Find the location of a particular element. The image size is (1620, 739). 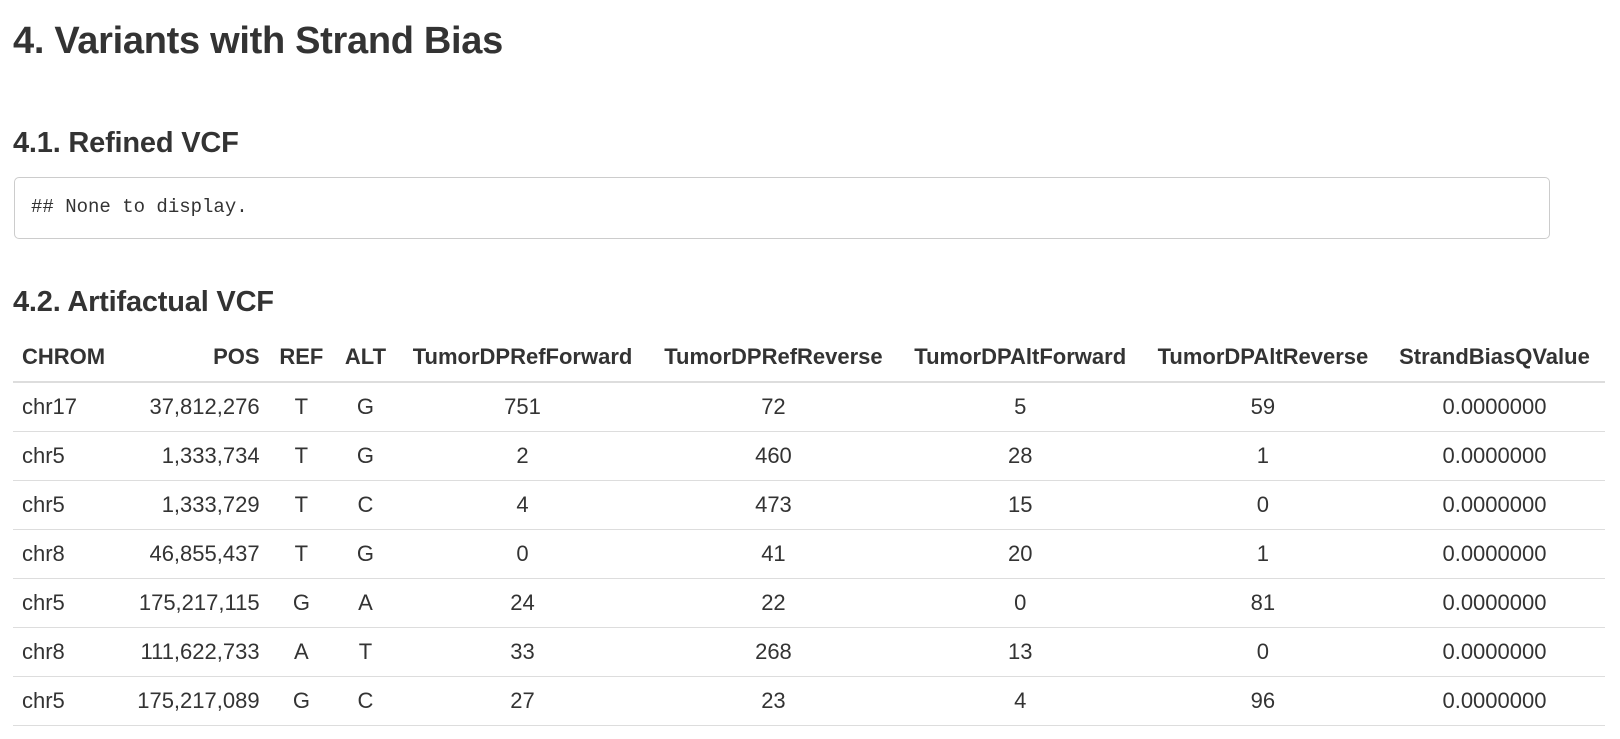

cell-chrom: chr17 is located at coordinates (67, 407).